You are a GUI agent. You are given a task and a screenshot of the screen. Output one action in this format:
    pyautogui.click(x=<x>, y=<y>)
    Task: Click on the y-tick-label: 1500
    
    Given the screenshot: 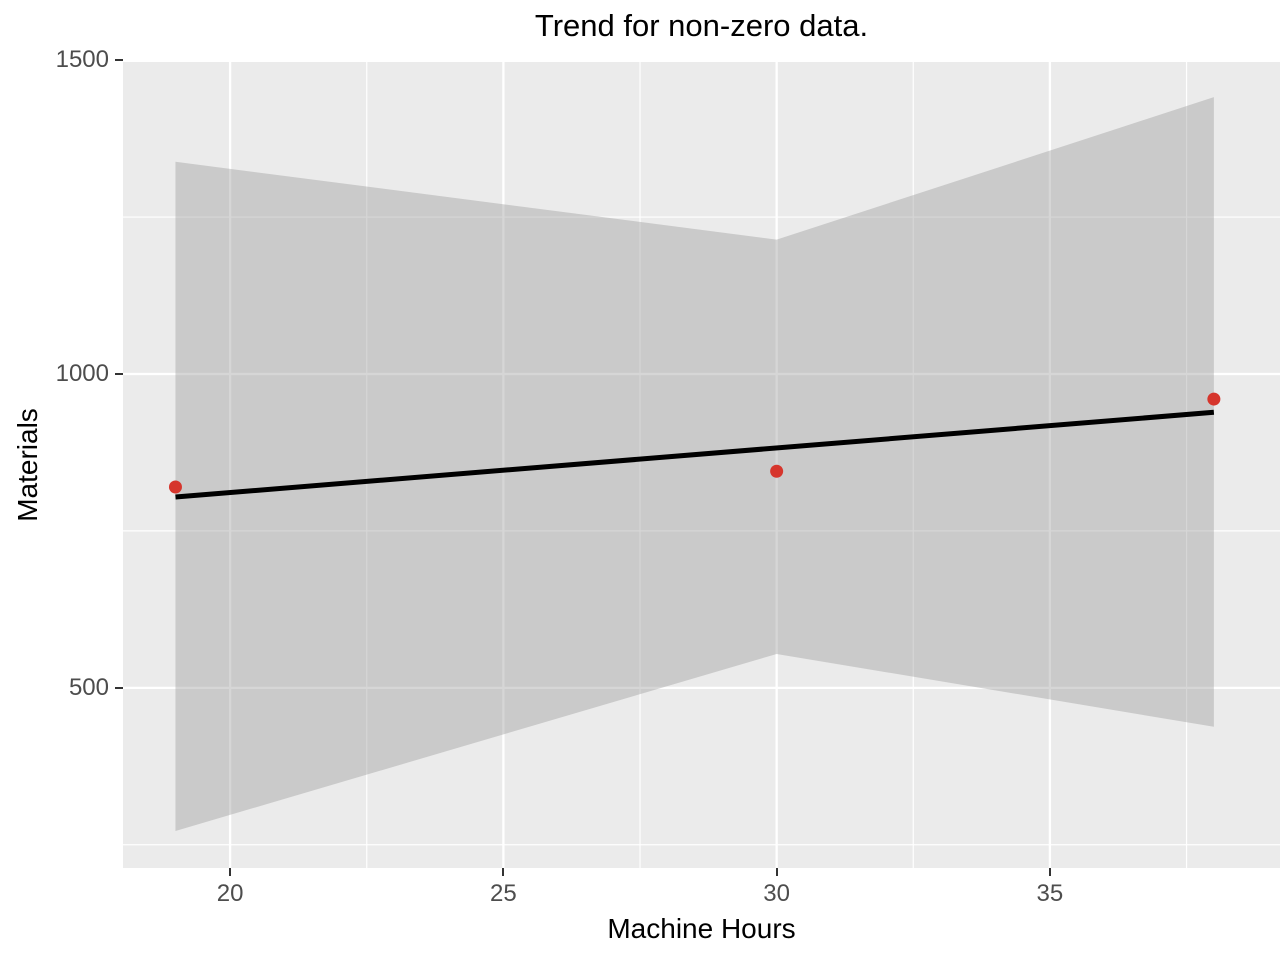 What is the action you would take?
    pyautogui.click(x=82, y=60)
    